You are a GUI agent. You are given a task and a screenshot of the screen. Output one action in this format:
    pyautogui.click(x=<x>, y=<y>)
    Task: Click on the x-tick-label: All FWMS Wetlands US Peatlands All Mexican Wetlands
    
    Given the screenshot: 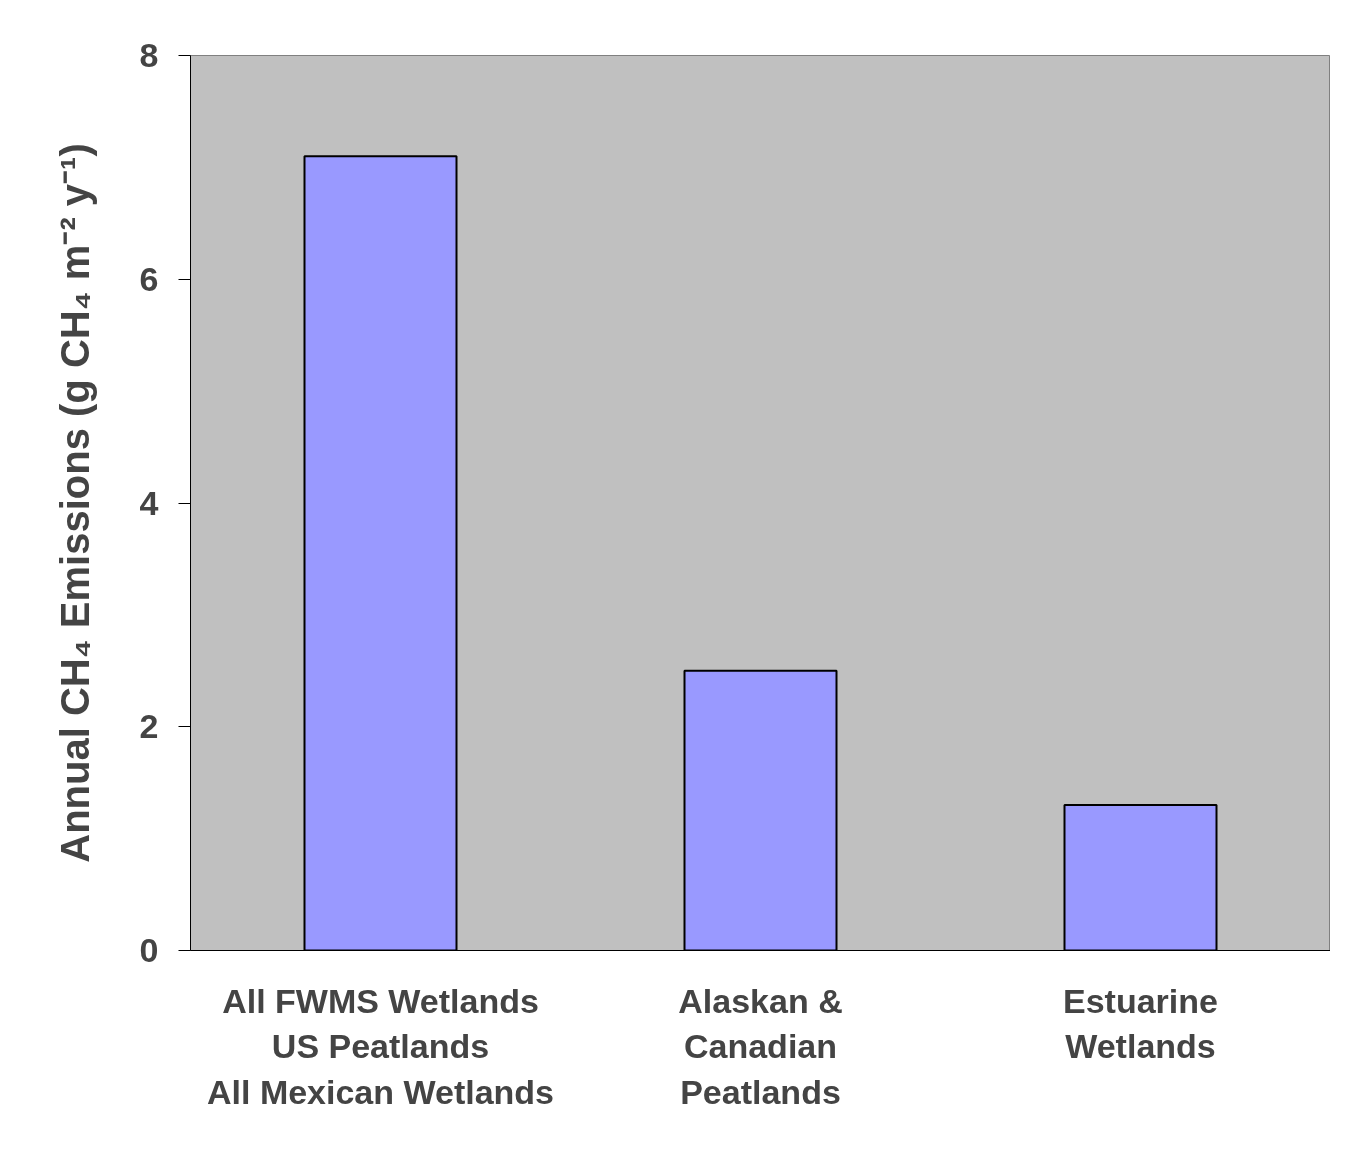 What is the action you would take?
    pyautogui.click(x=380, y=1046)
    